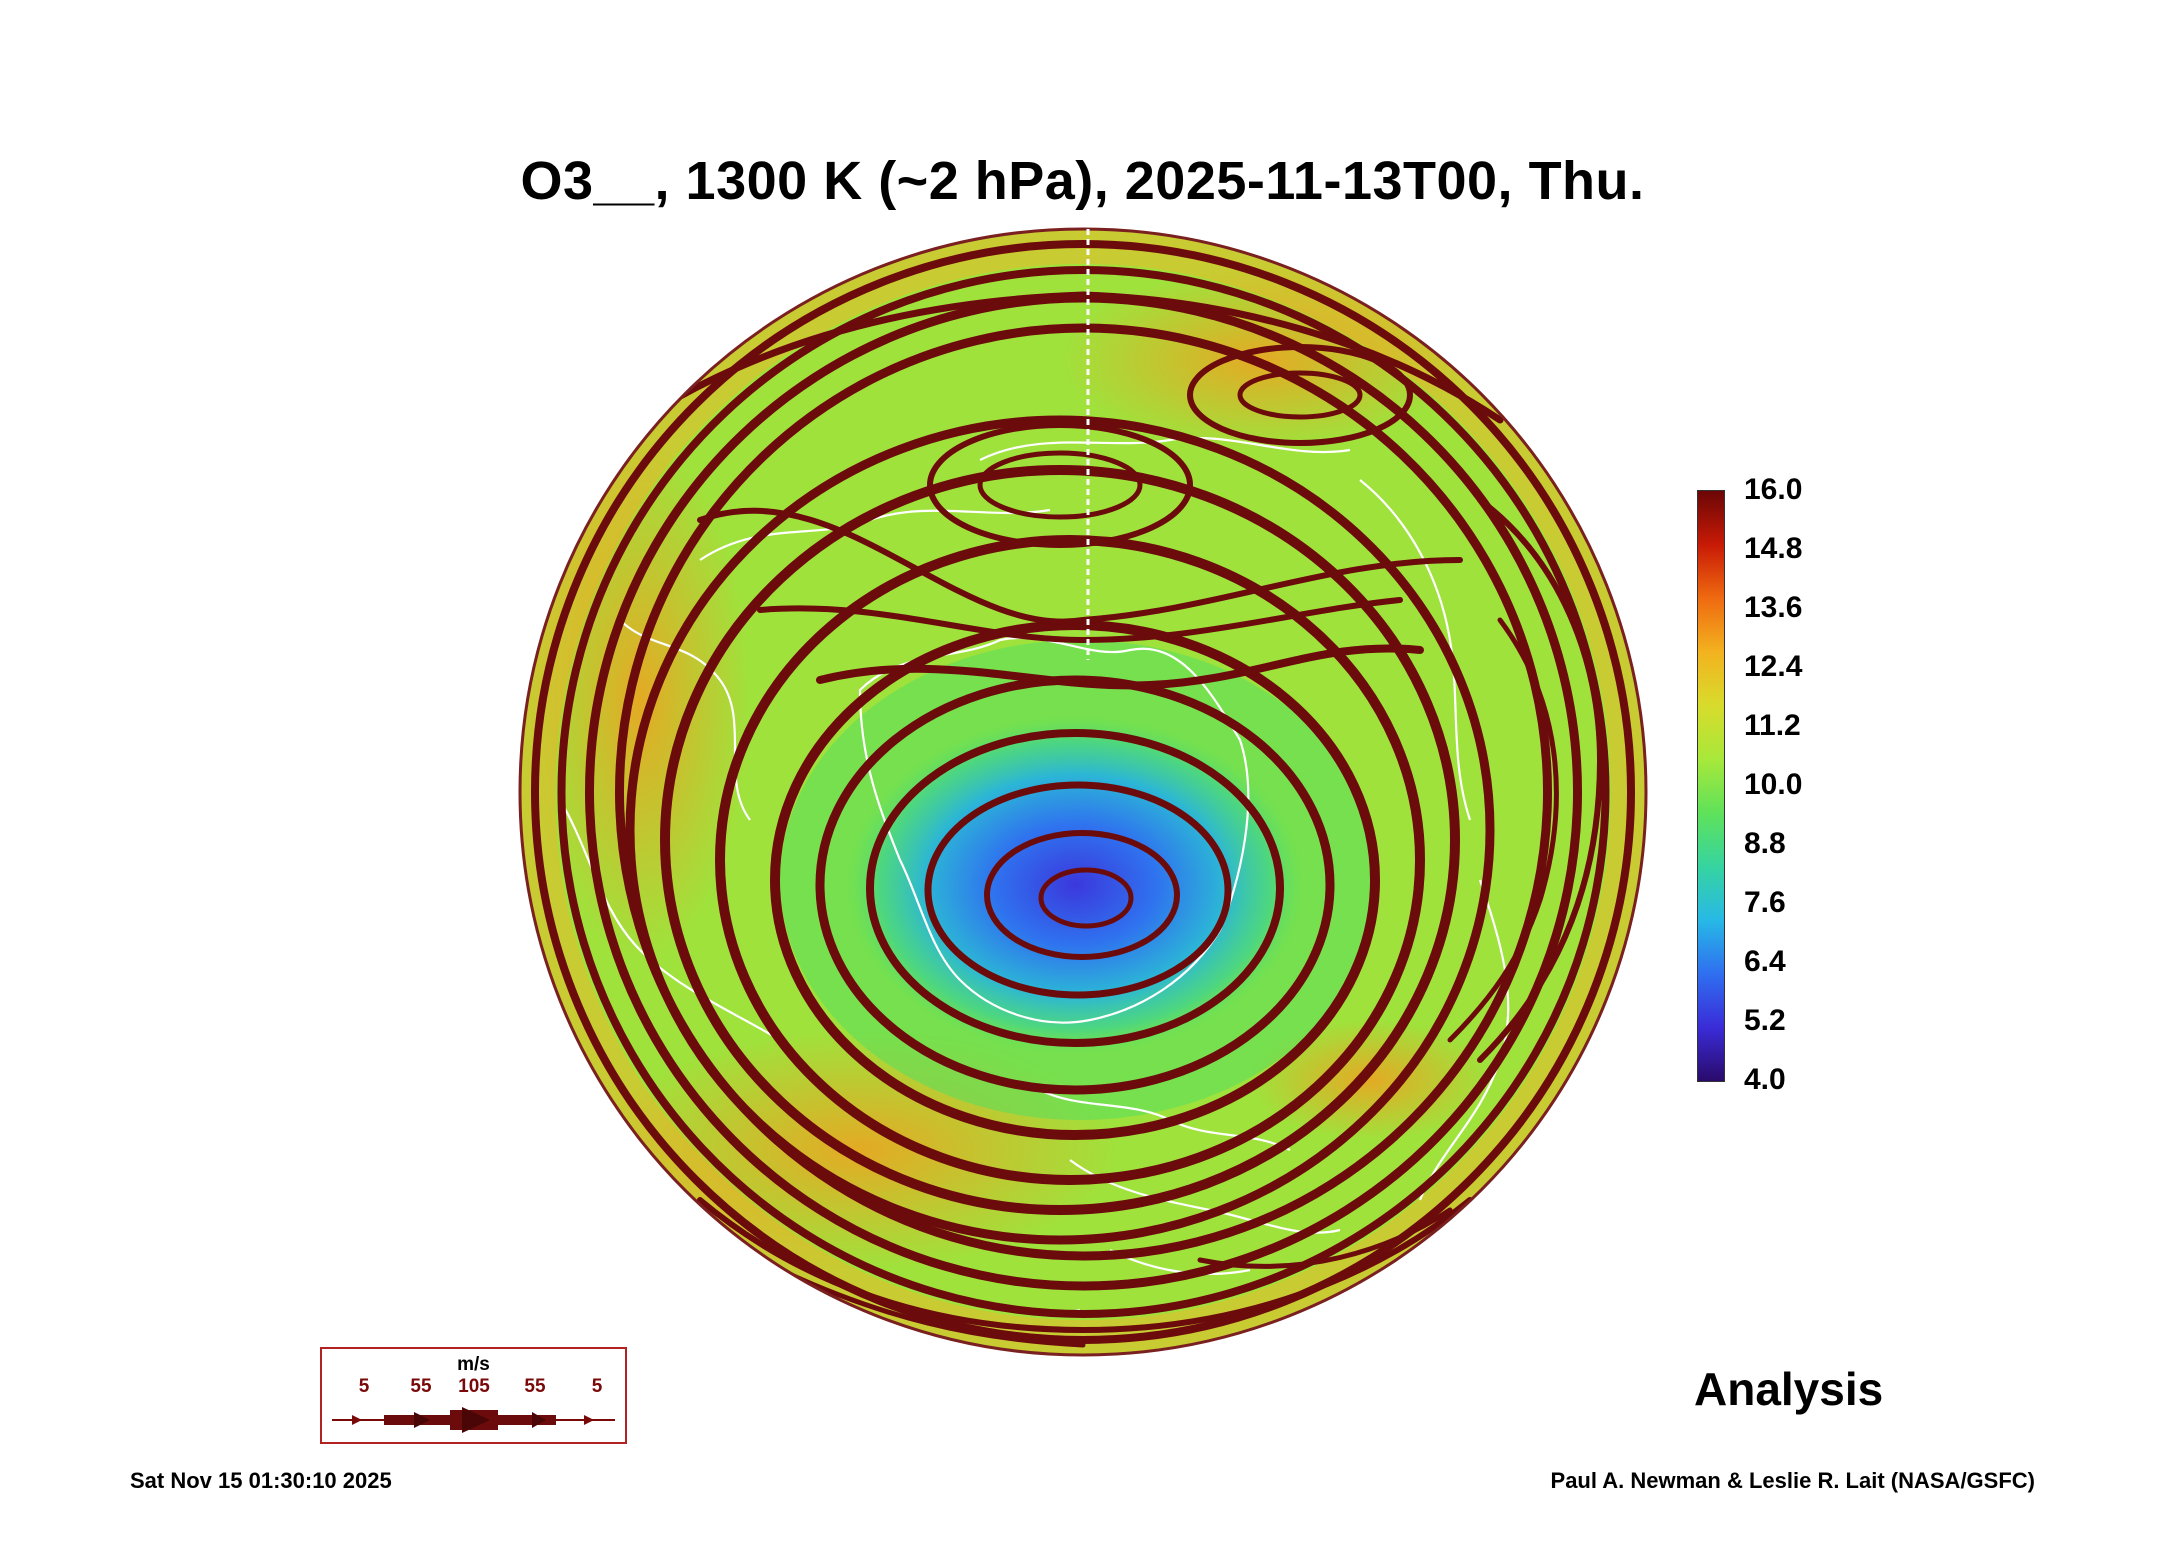  I want to click on low-ozone-core, so click(1075, 885).